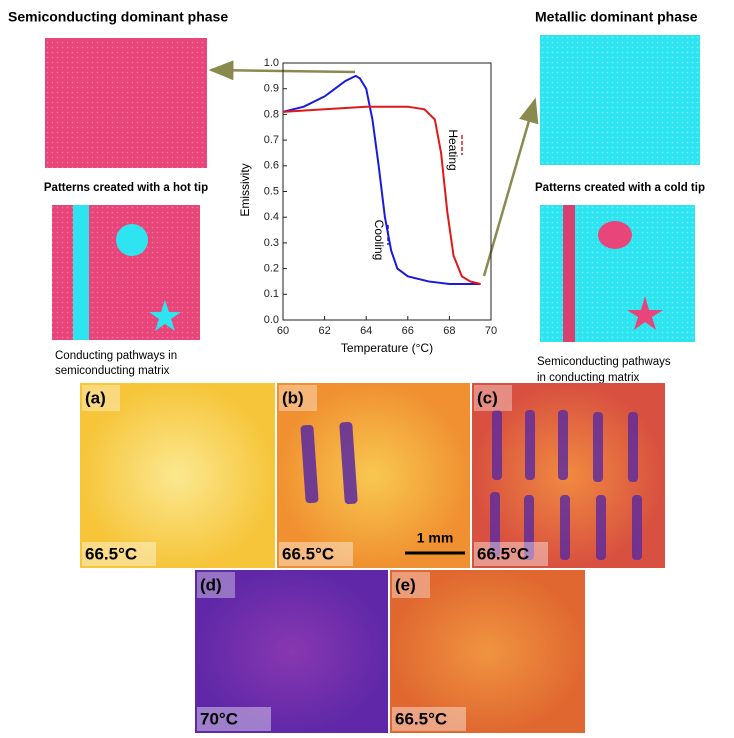  Describe the element at coordinates (408, 331) in the screenshot. I see `x-tick-label: 66` at that location.